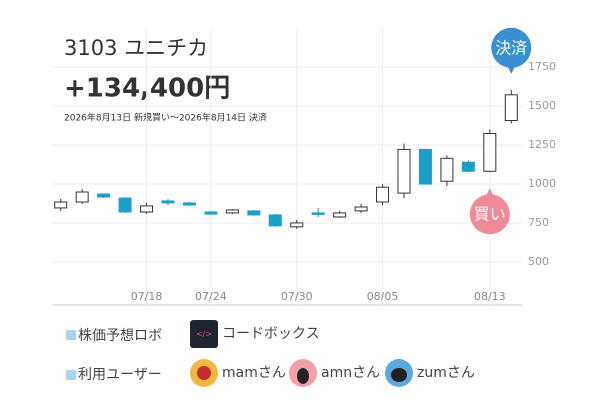 The height and width of the screenshot is (404, 600). I want to click on annotation-text: 買い, so click(490, 214).